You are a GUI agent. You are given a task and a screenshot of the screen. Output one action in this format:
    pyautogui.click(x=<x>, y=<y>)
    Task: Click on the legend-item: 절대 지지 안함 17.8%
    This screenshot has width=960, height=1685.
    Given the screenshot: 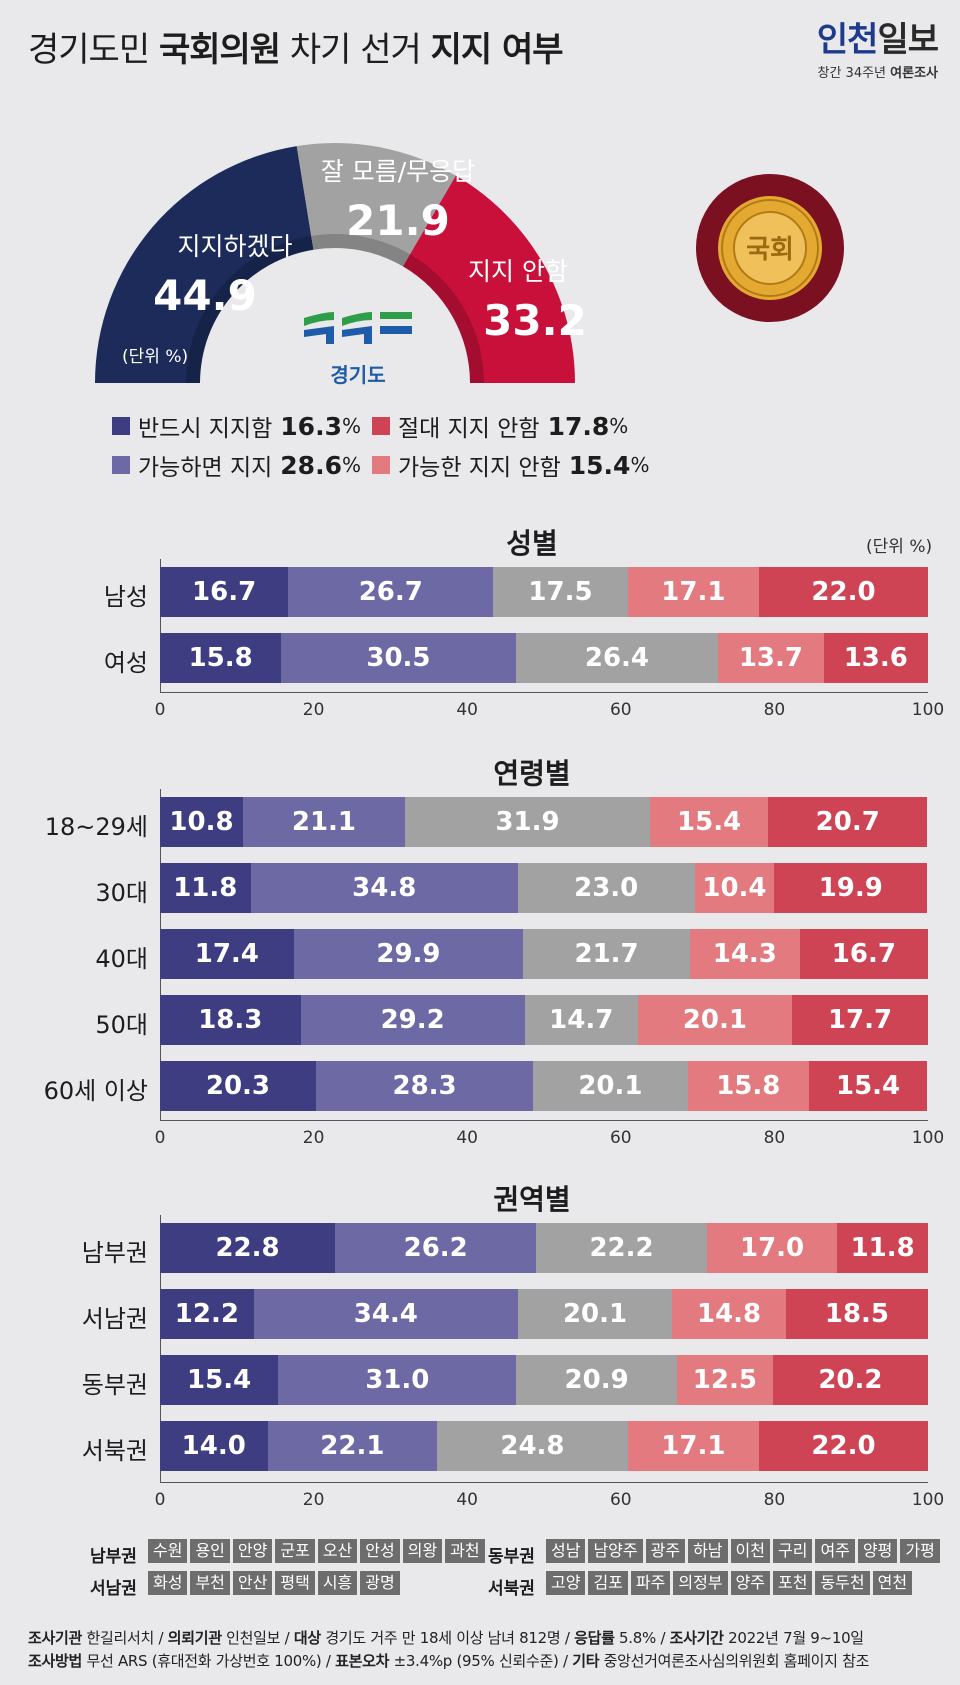 What is the action you would take?
    pyautogui.click(x=500, y=426)
    